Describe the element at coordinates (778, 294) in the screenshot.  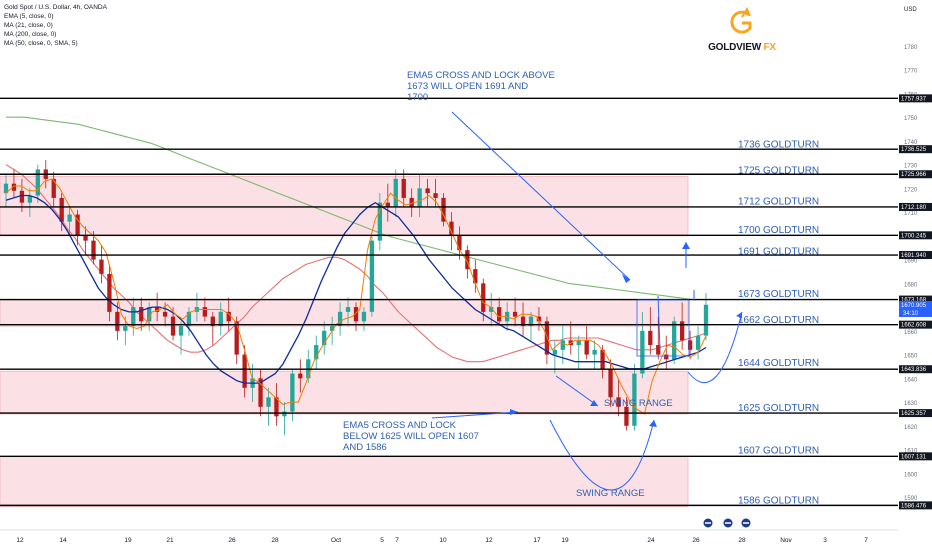
I see `level-label: 1673 GOLDTURN` at that location.